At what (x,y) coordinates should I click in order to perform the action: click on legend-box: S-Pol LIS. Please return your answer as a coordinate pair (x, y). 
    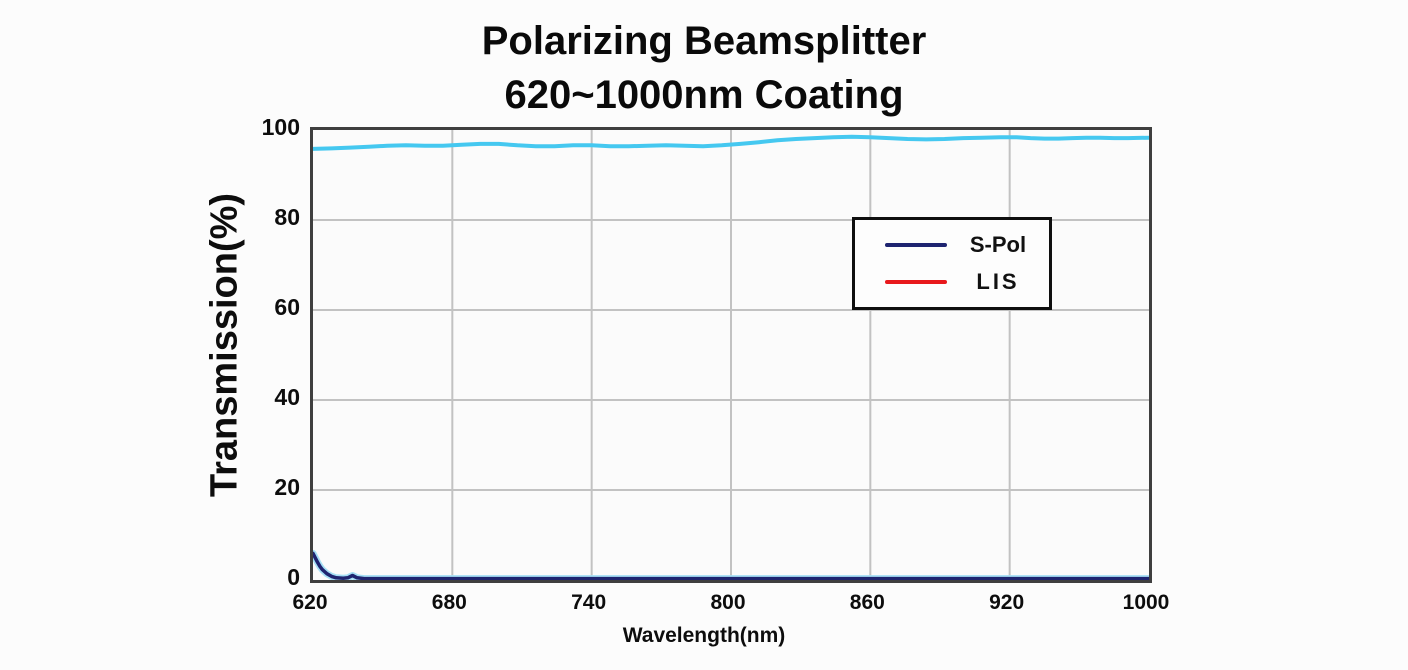
    Looking at the image, I should click on (952, 263).